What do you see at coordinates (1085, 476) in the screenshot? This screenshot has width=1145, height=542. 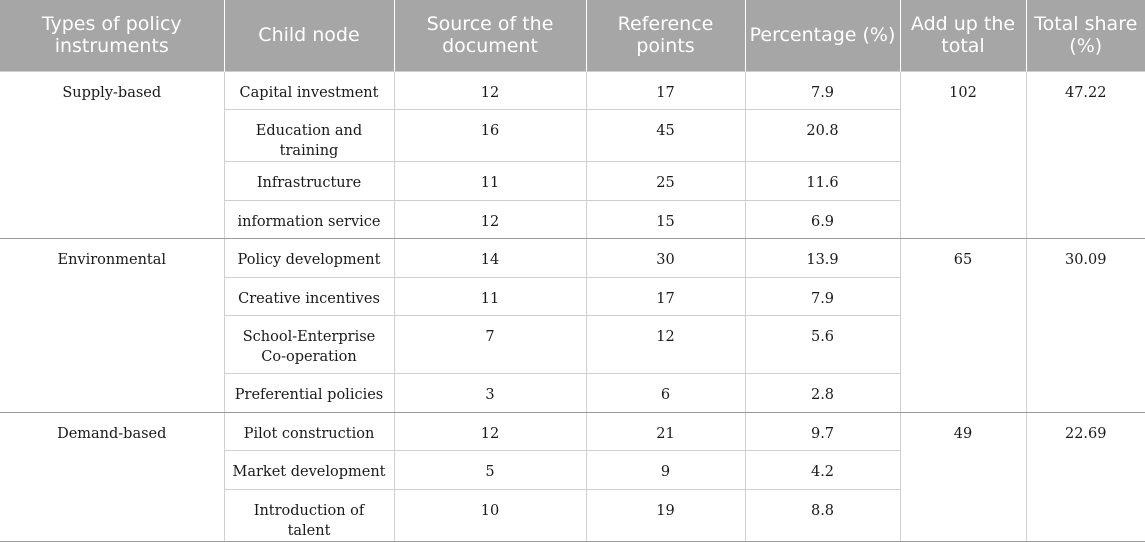 I see `group-share-cell: 22.69` at bounding box center [1085, 476].